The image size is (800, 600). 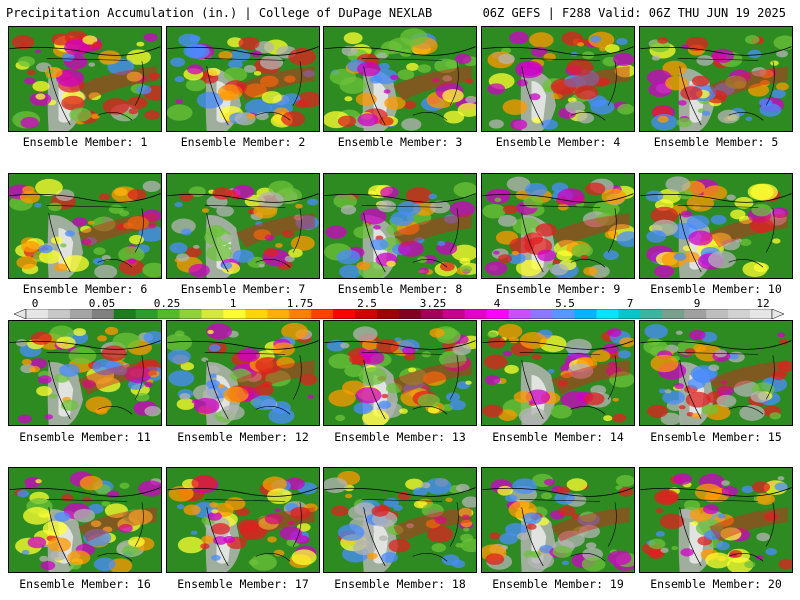 What do you see at coordinates (716, 584) in the screenshot?
I see `member-label-20: Ensemble Member: 20` at bounding box center [716, 584].